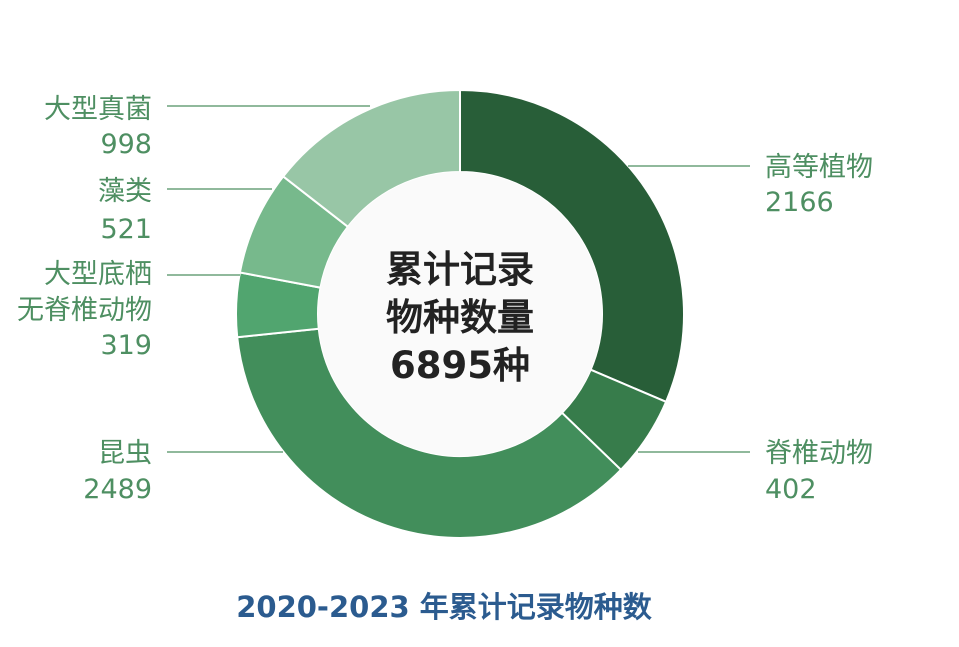 This screenshot has width=959, height=647. What do you see at coordinates (819, 453) in the screenshot?
I see `slice-name-2: 脊椎动物` at bounding box center [819, 453].